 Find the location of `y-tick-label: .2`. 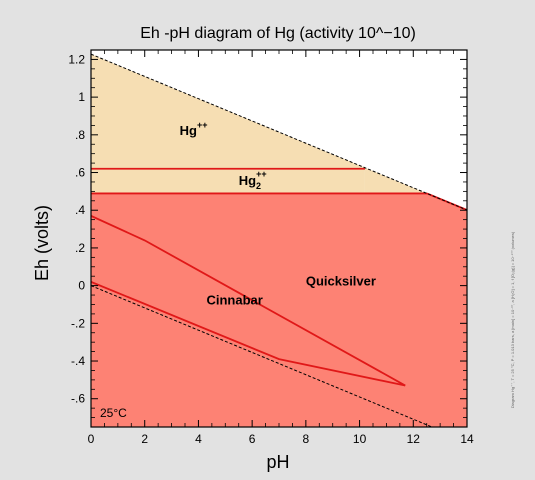

y-tick-label: .2 is located at coordinates (80, 248).